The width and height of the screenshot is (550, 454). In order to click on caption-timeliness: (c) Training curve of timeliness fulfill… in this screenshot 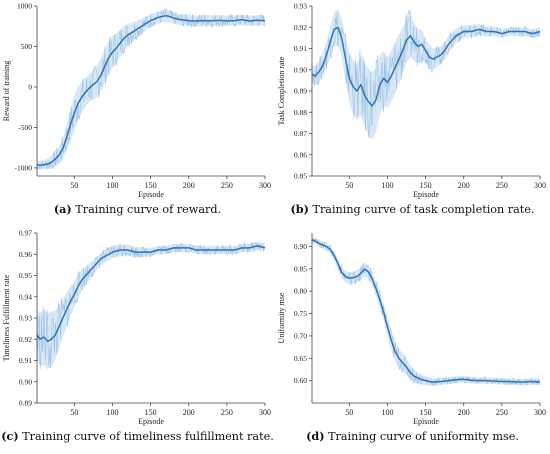, I will do `click(137, 436)`.